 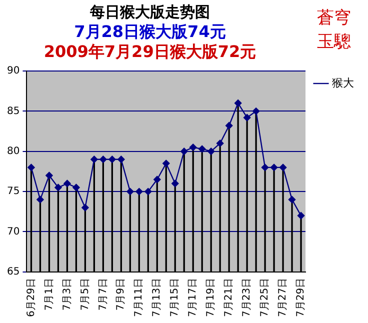 What do you see at coordinates (13, 71) in the screenshot?
I see `y-tick-label: 90` at bounding box center [13, 71].